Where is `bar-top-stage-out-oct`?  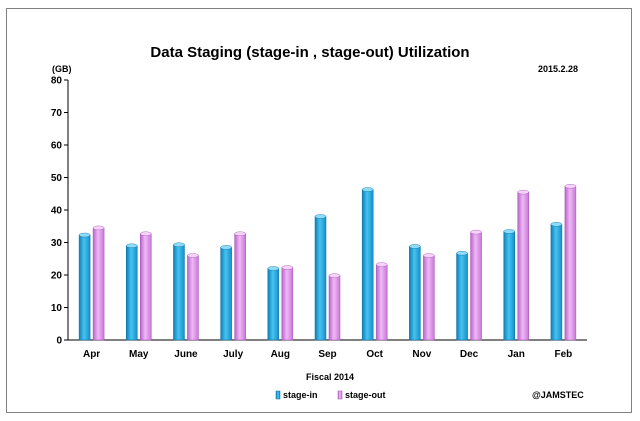
bar-top-stage-out-oct is located at coordinates (381, 264).